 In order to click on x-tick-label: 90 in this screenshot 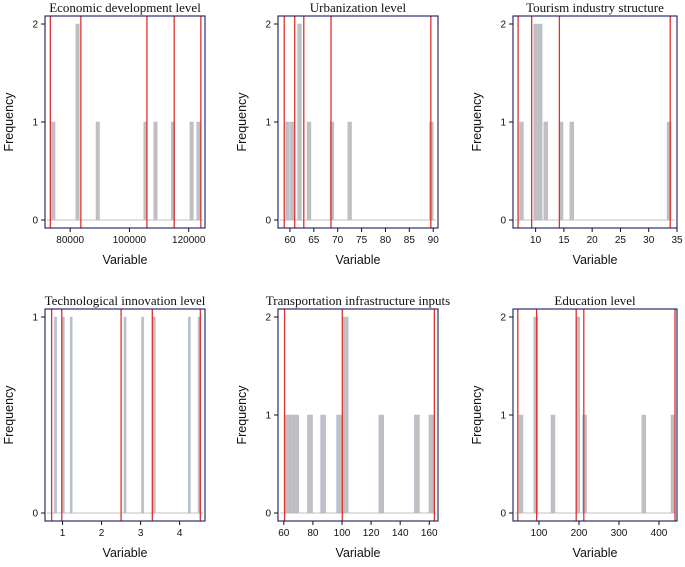, I will do `click(434, 240)`.